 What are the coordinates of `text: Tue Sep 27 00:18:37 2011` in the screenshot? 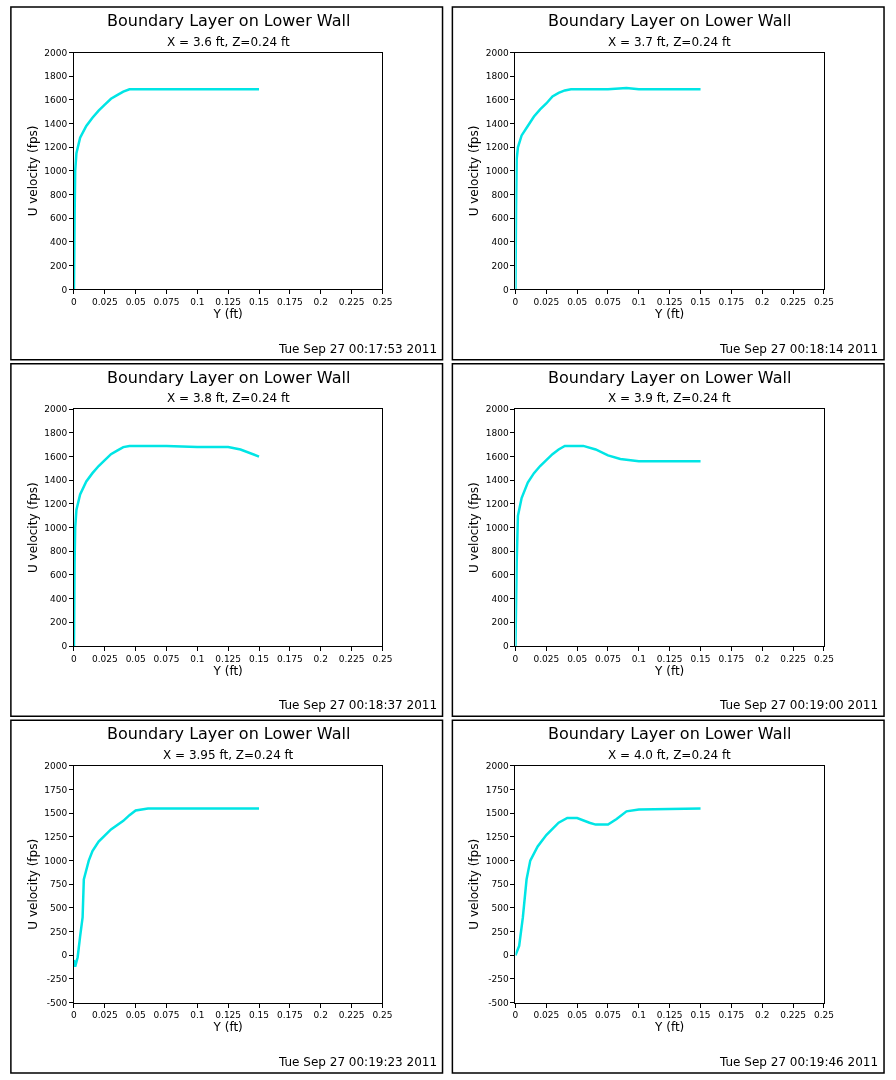 It's located at (358, 705).